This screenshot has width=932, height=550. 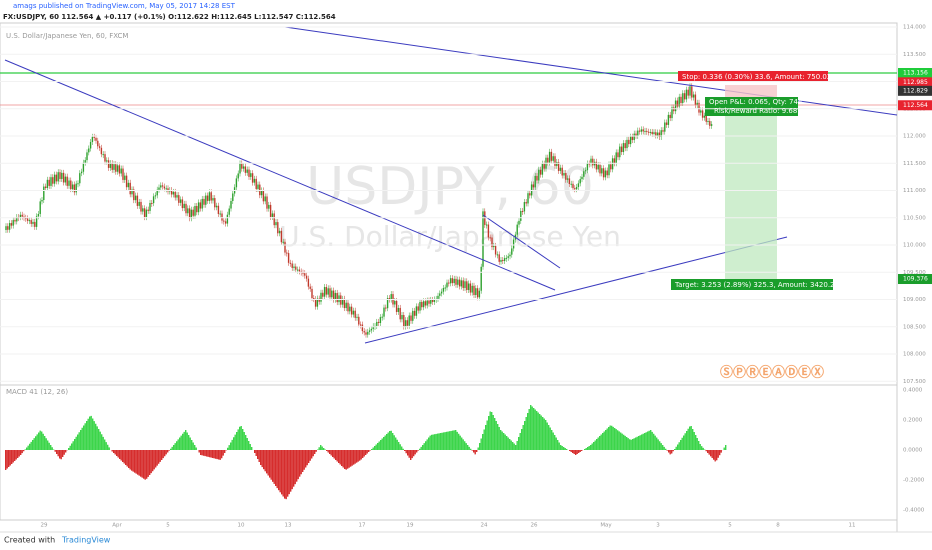 I want to click on price-marker-label: 112.829, so click(x=915, y=90).